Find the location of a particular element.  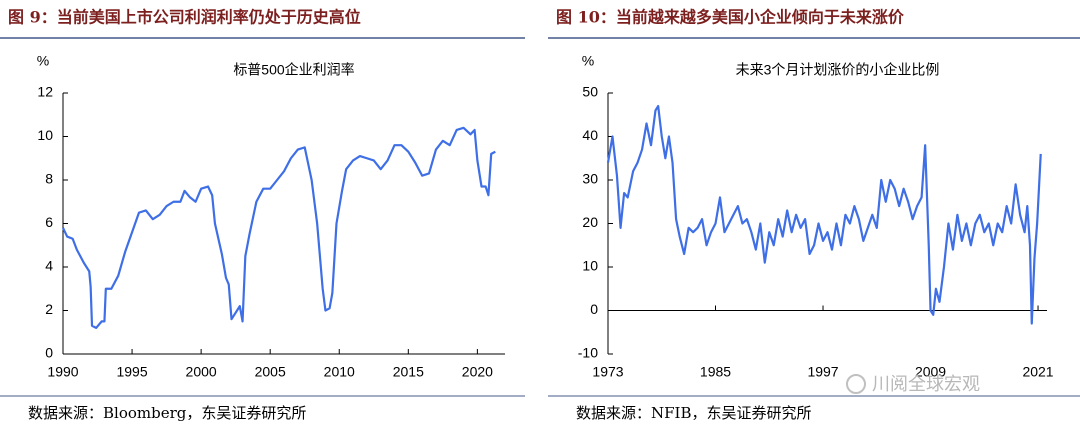

y-tick-label: 20 is located at coordinates (590, 222).